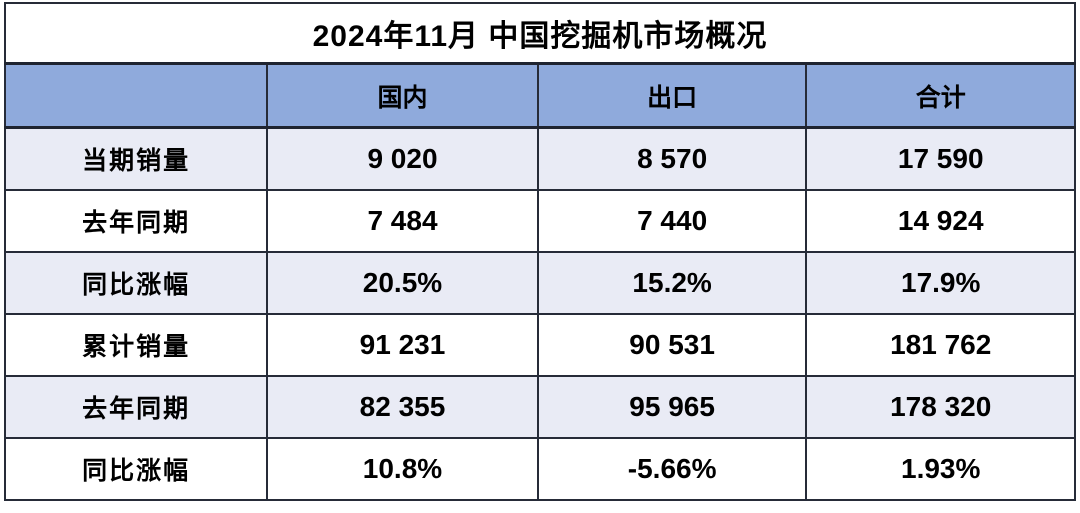  I want to click on cell-domestic: 20.5%, so click(402, 282).